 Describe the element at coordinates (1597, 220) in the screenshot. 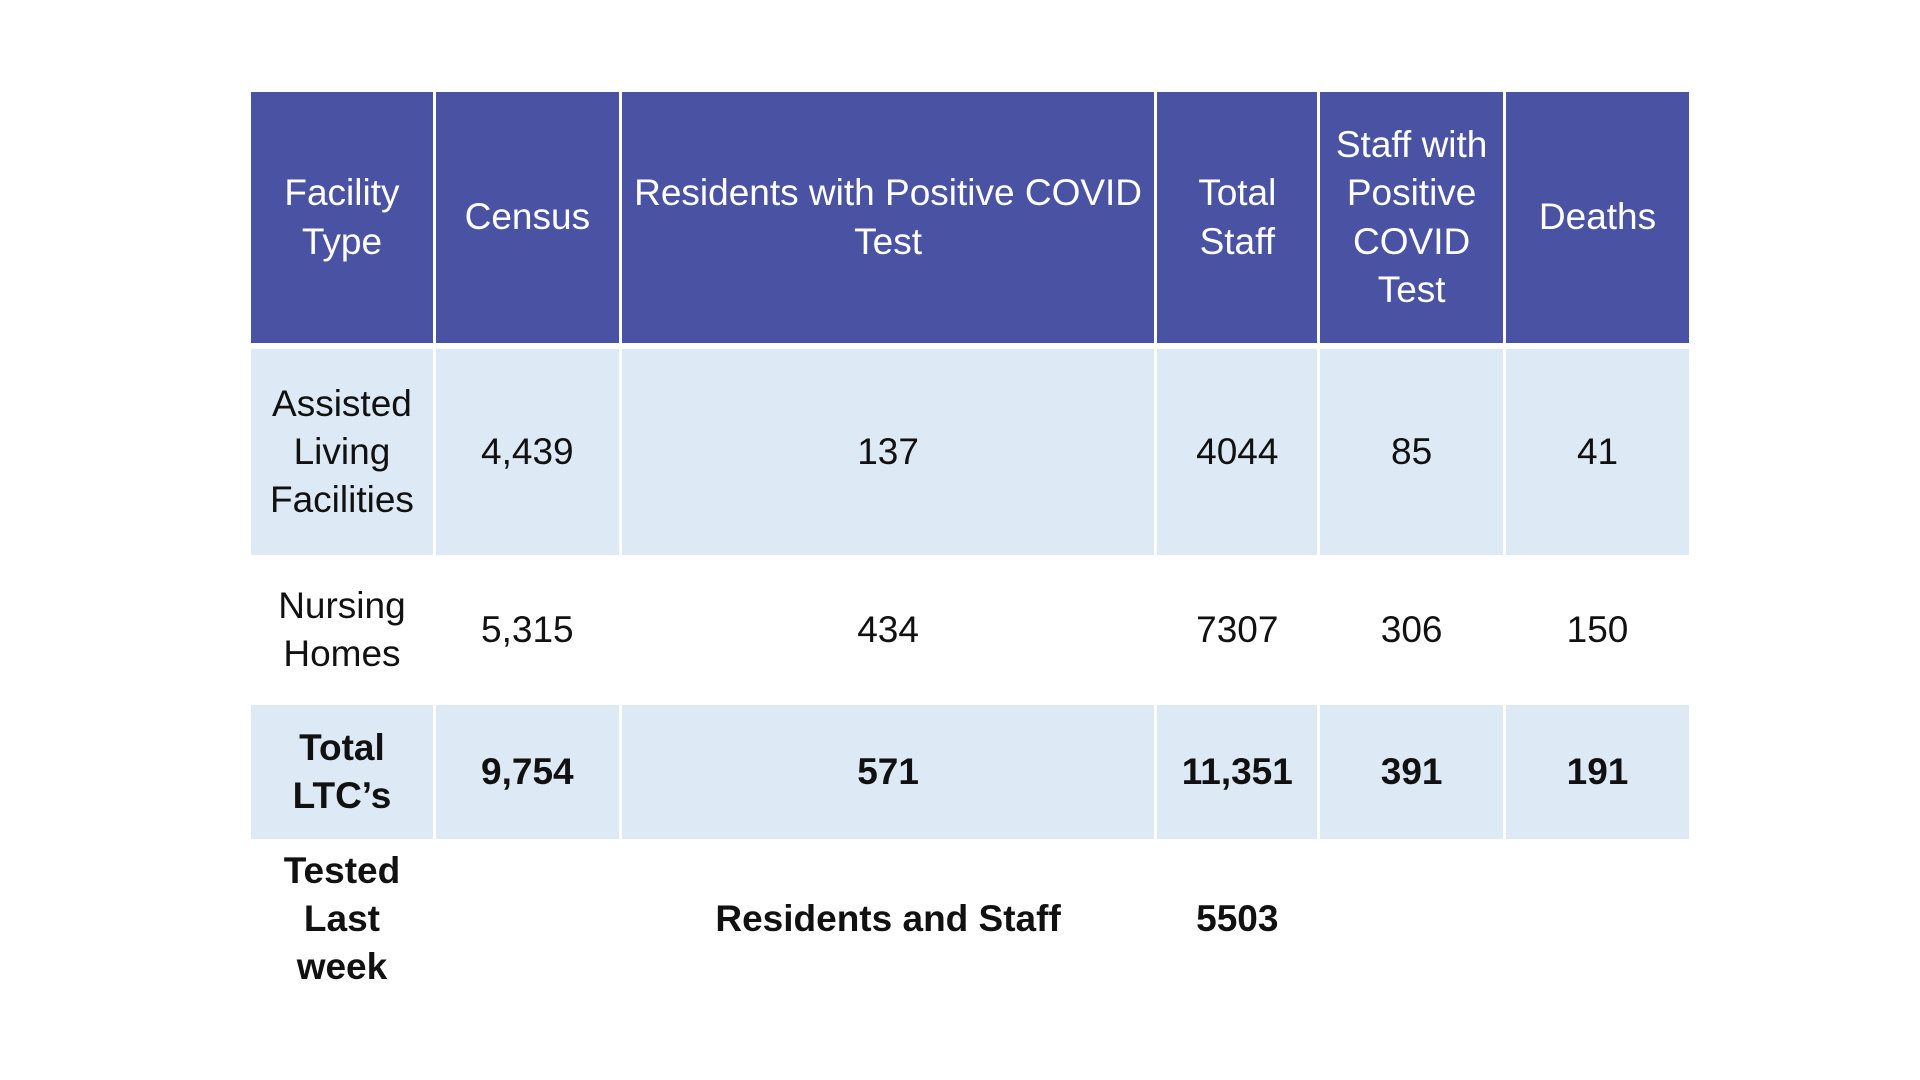

I see `header-deaths: Deaths` at that location.